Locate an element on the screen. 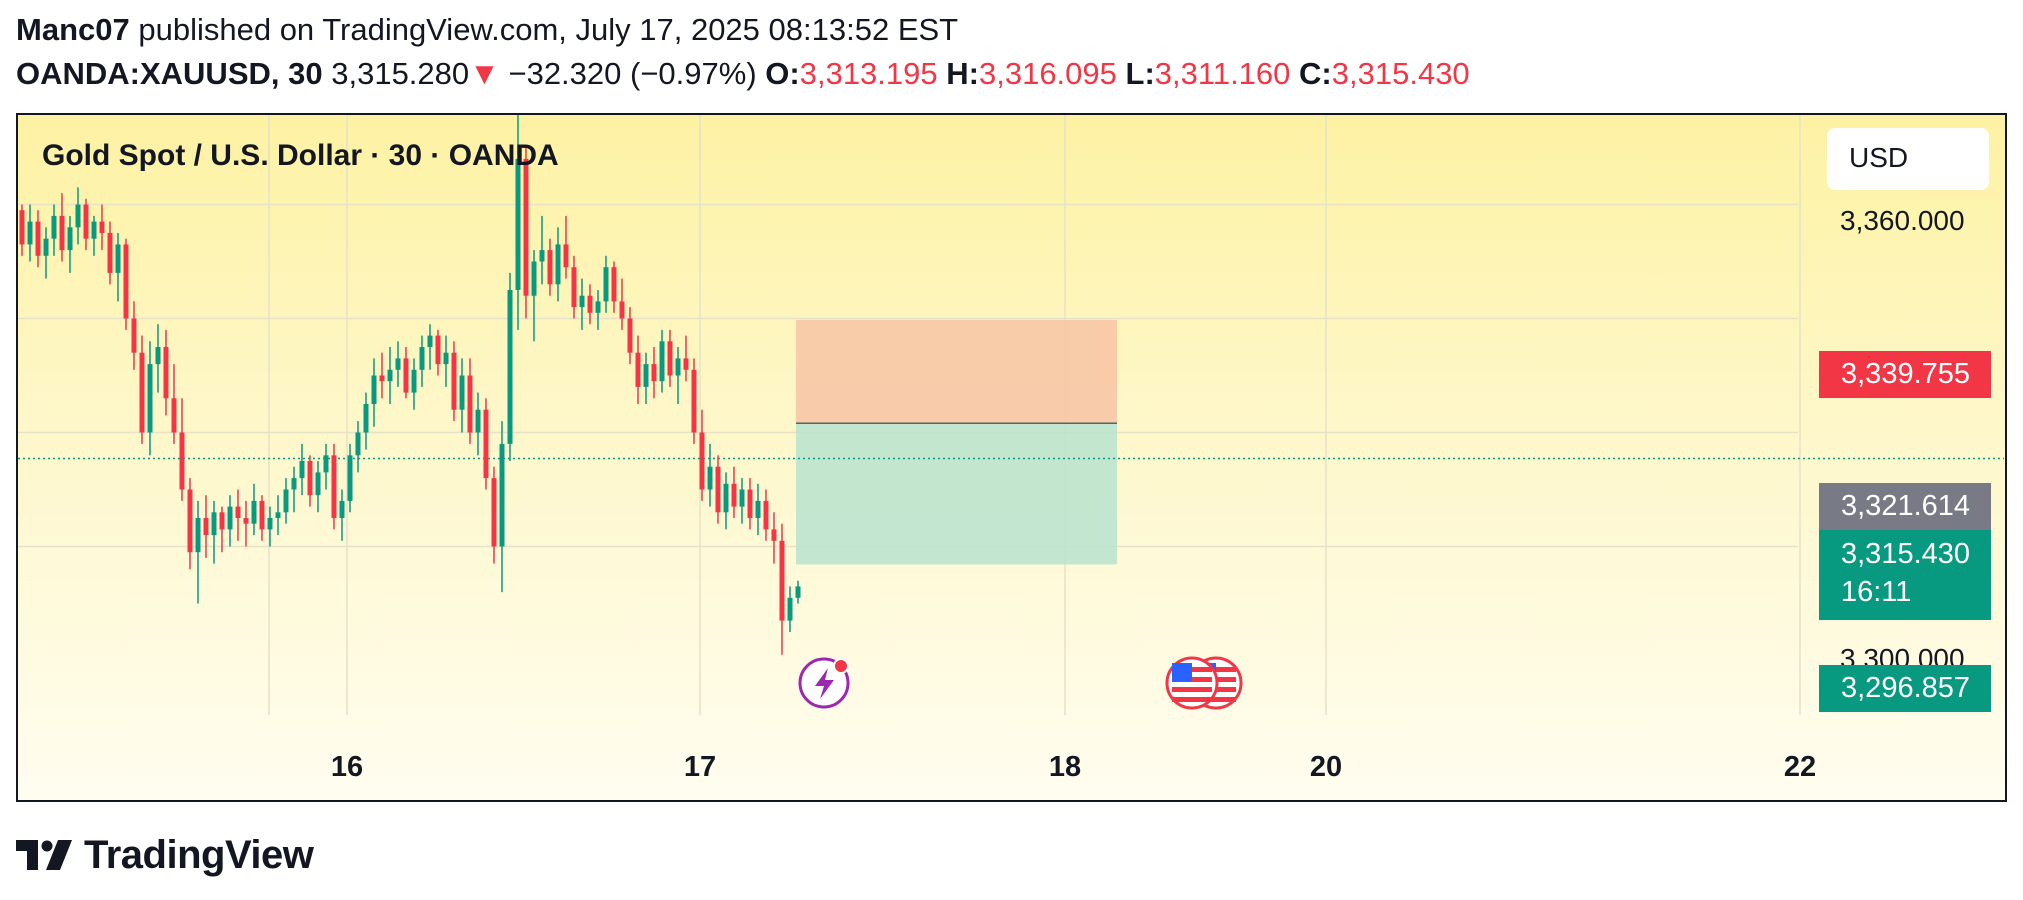 Image resolution: width=2023 pixels, height=900 pixels. stop-loss-zone is located at coordinates (956, 371).